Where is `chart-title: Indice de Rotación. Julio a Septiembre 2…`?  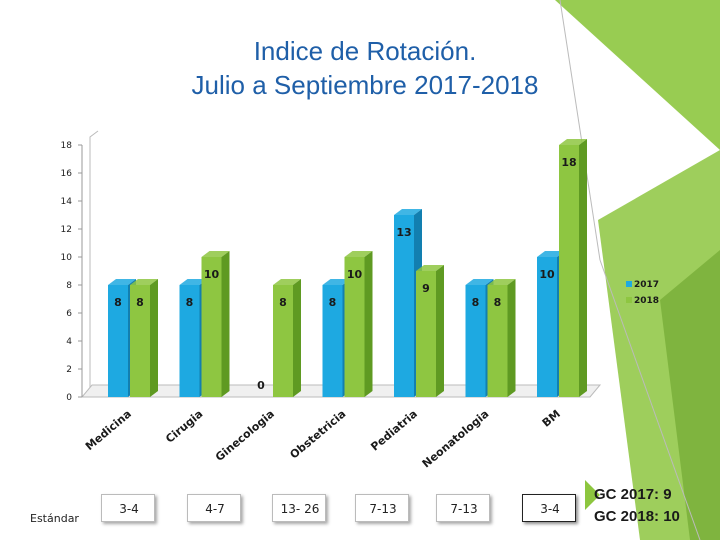 chart-title: Indice de Rotación. Julio a Septiembre 2… is located at coordinates (365, 68).